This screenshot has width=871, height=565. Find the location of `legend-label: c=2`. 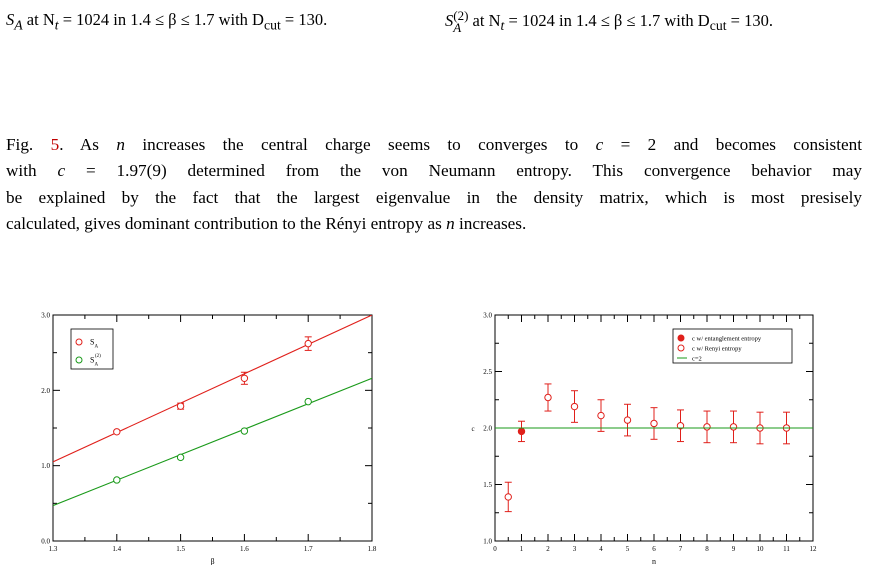

legend-label: c=2 is located at coordinates (697, 359).